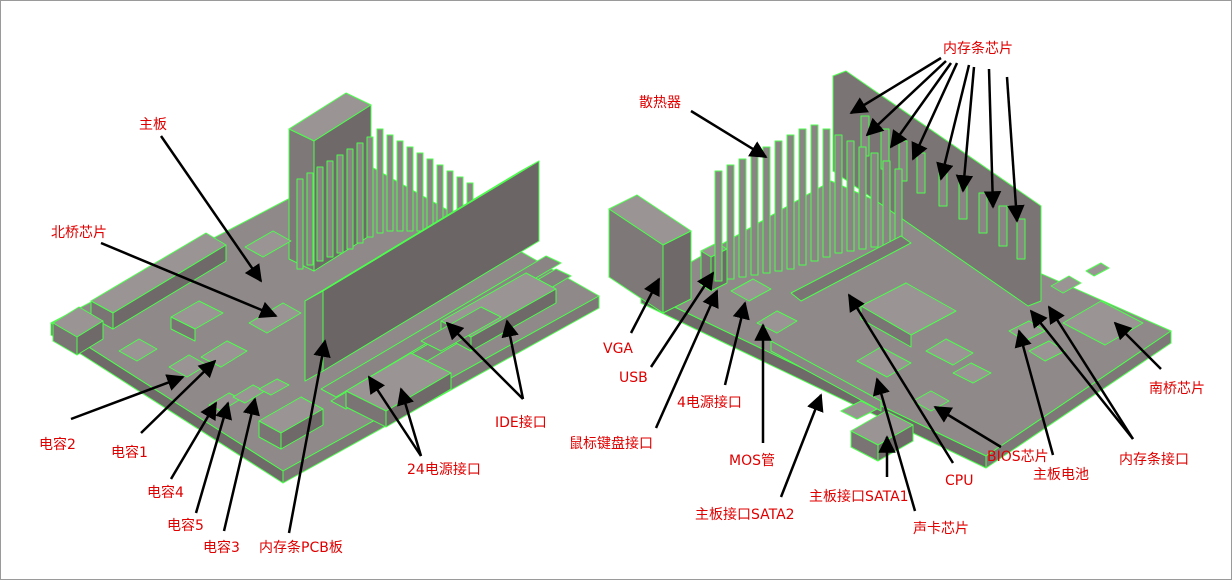 The height and width of the screenshot is (580, 1232). I want to click on label-sata1: 主板接口SATA1, so click(859, 496).